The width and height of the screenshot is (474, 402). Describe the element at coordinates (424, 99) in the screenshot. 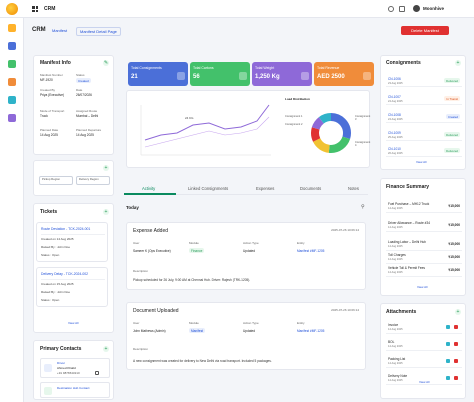

I see `consignment-row: CN-1007 24 Aug 2025 In Transit` at that location.